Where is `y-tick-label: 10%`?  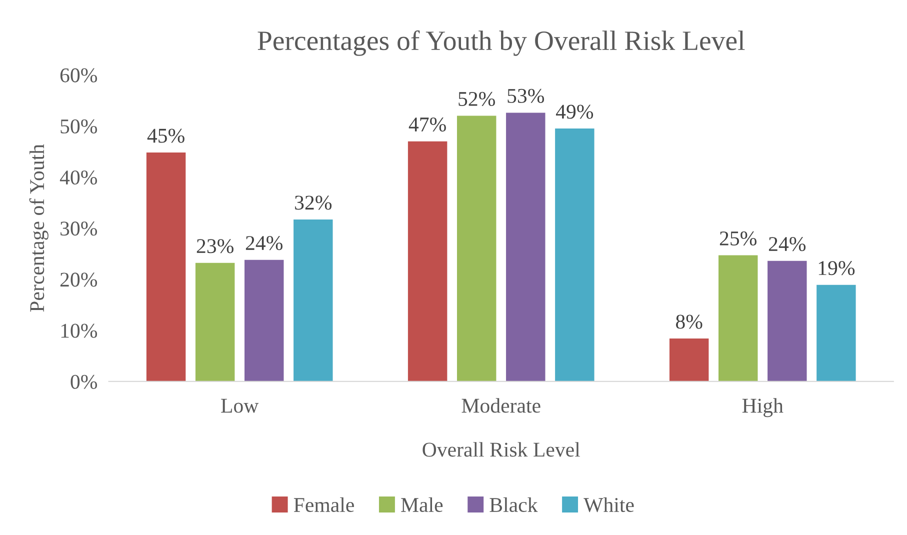
y-tick-label: 10% is located at coordinates (79, 331).